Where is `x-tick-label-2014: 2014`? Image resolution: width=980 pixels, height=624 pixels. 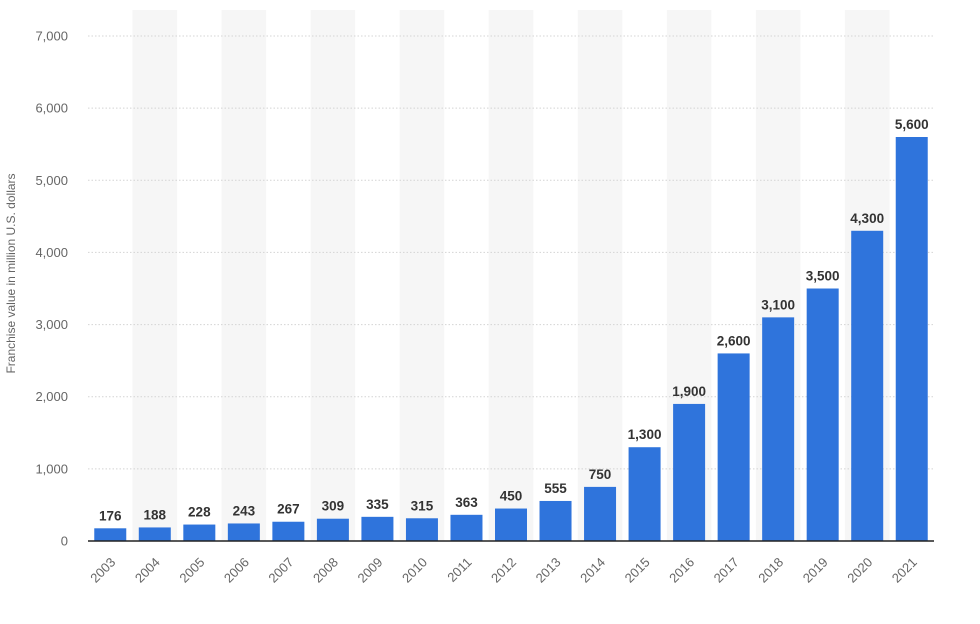
x-tick-label-2014: 2014 is located at coordinates (592, 570).